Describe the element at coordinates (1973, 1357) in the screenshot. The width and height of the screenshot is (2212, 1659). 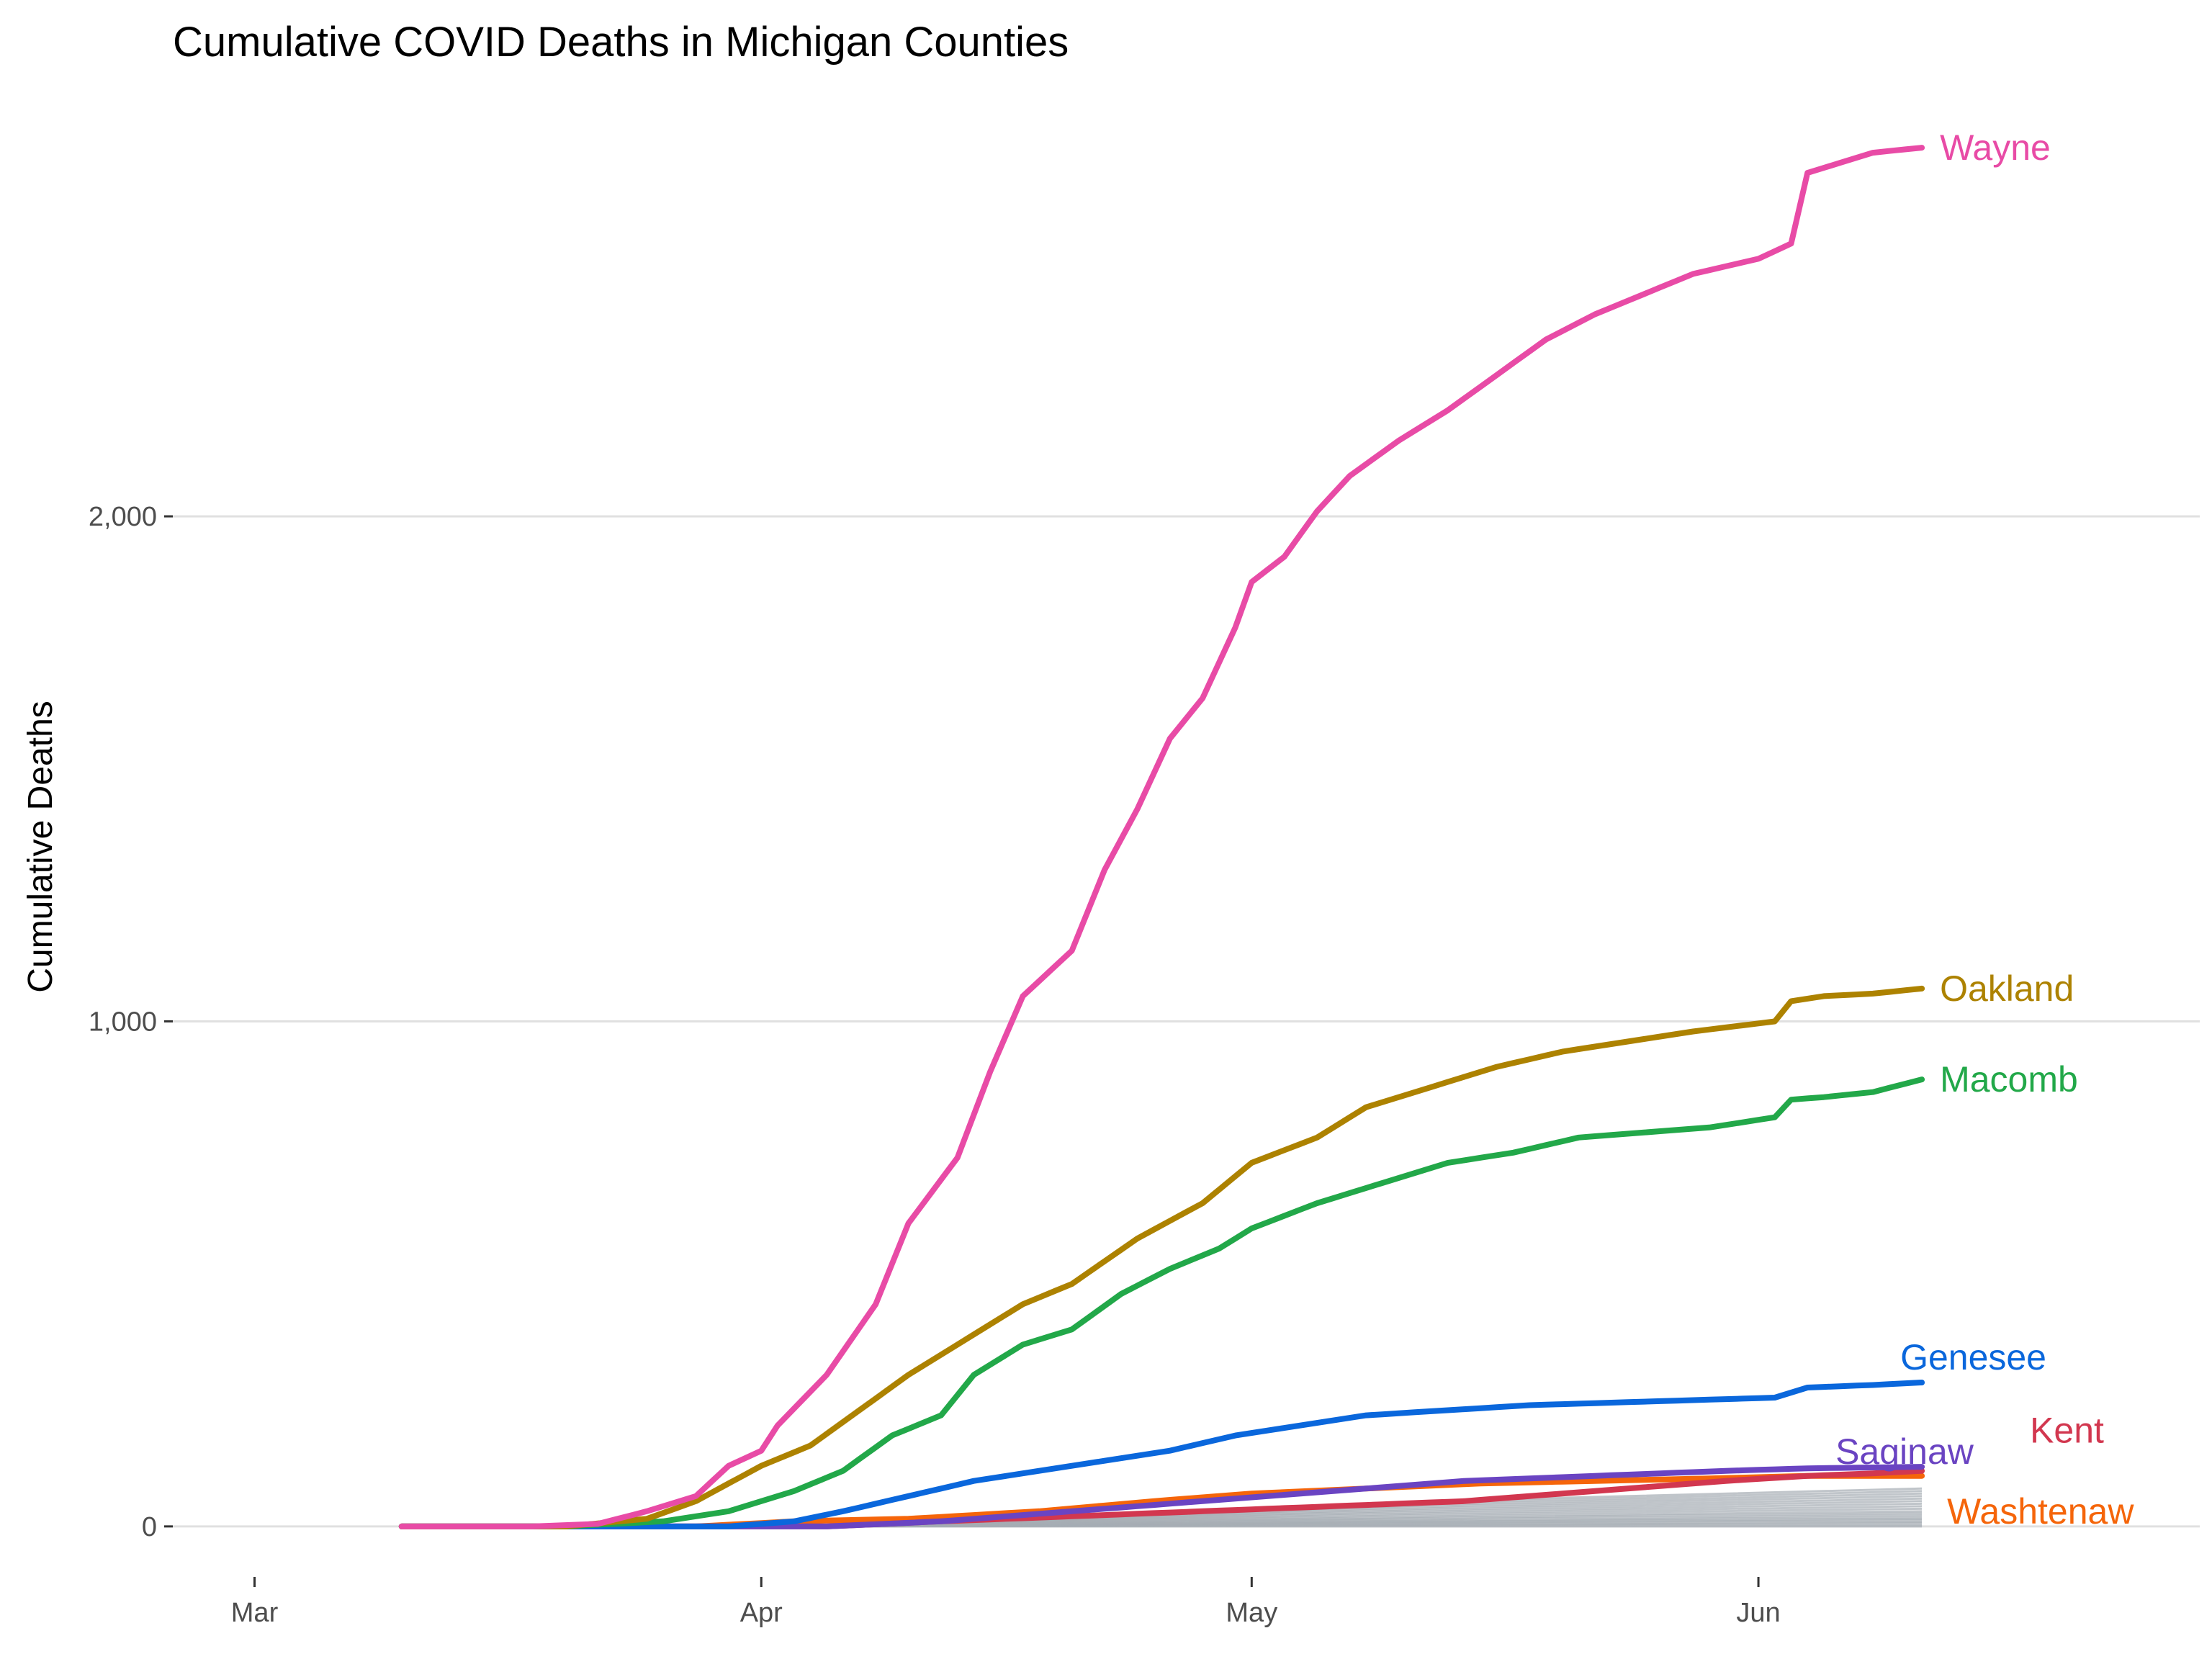
I see `series-label-genesee: Genesee` at that location.